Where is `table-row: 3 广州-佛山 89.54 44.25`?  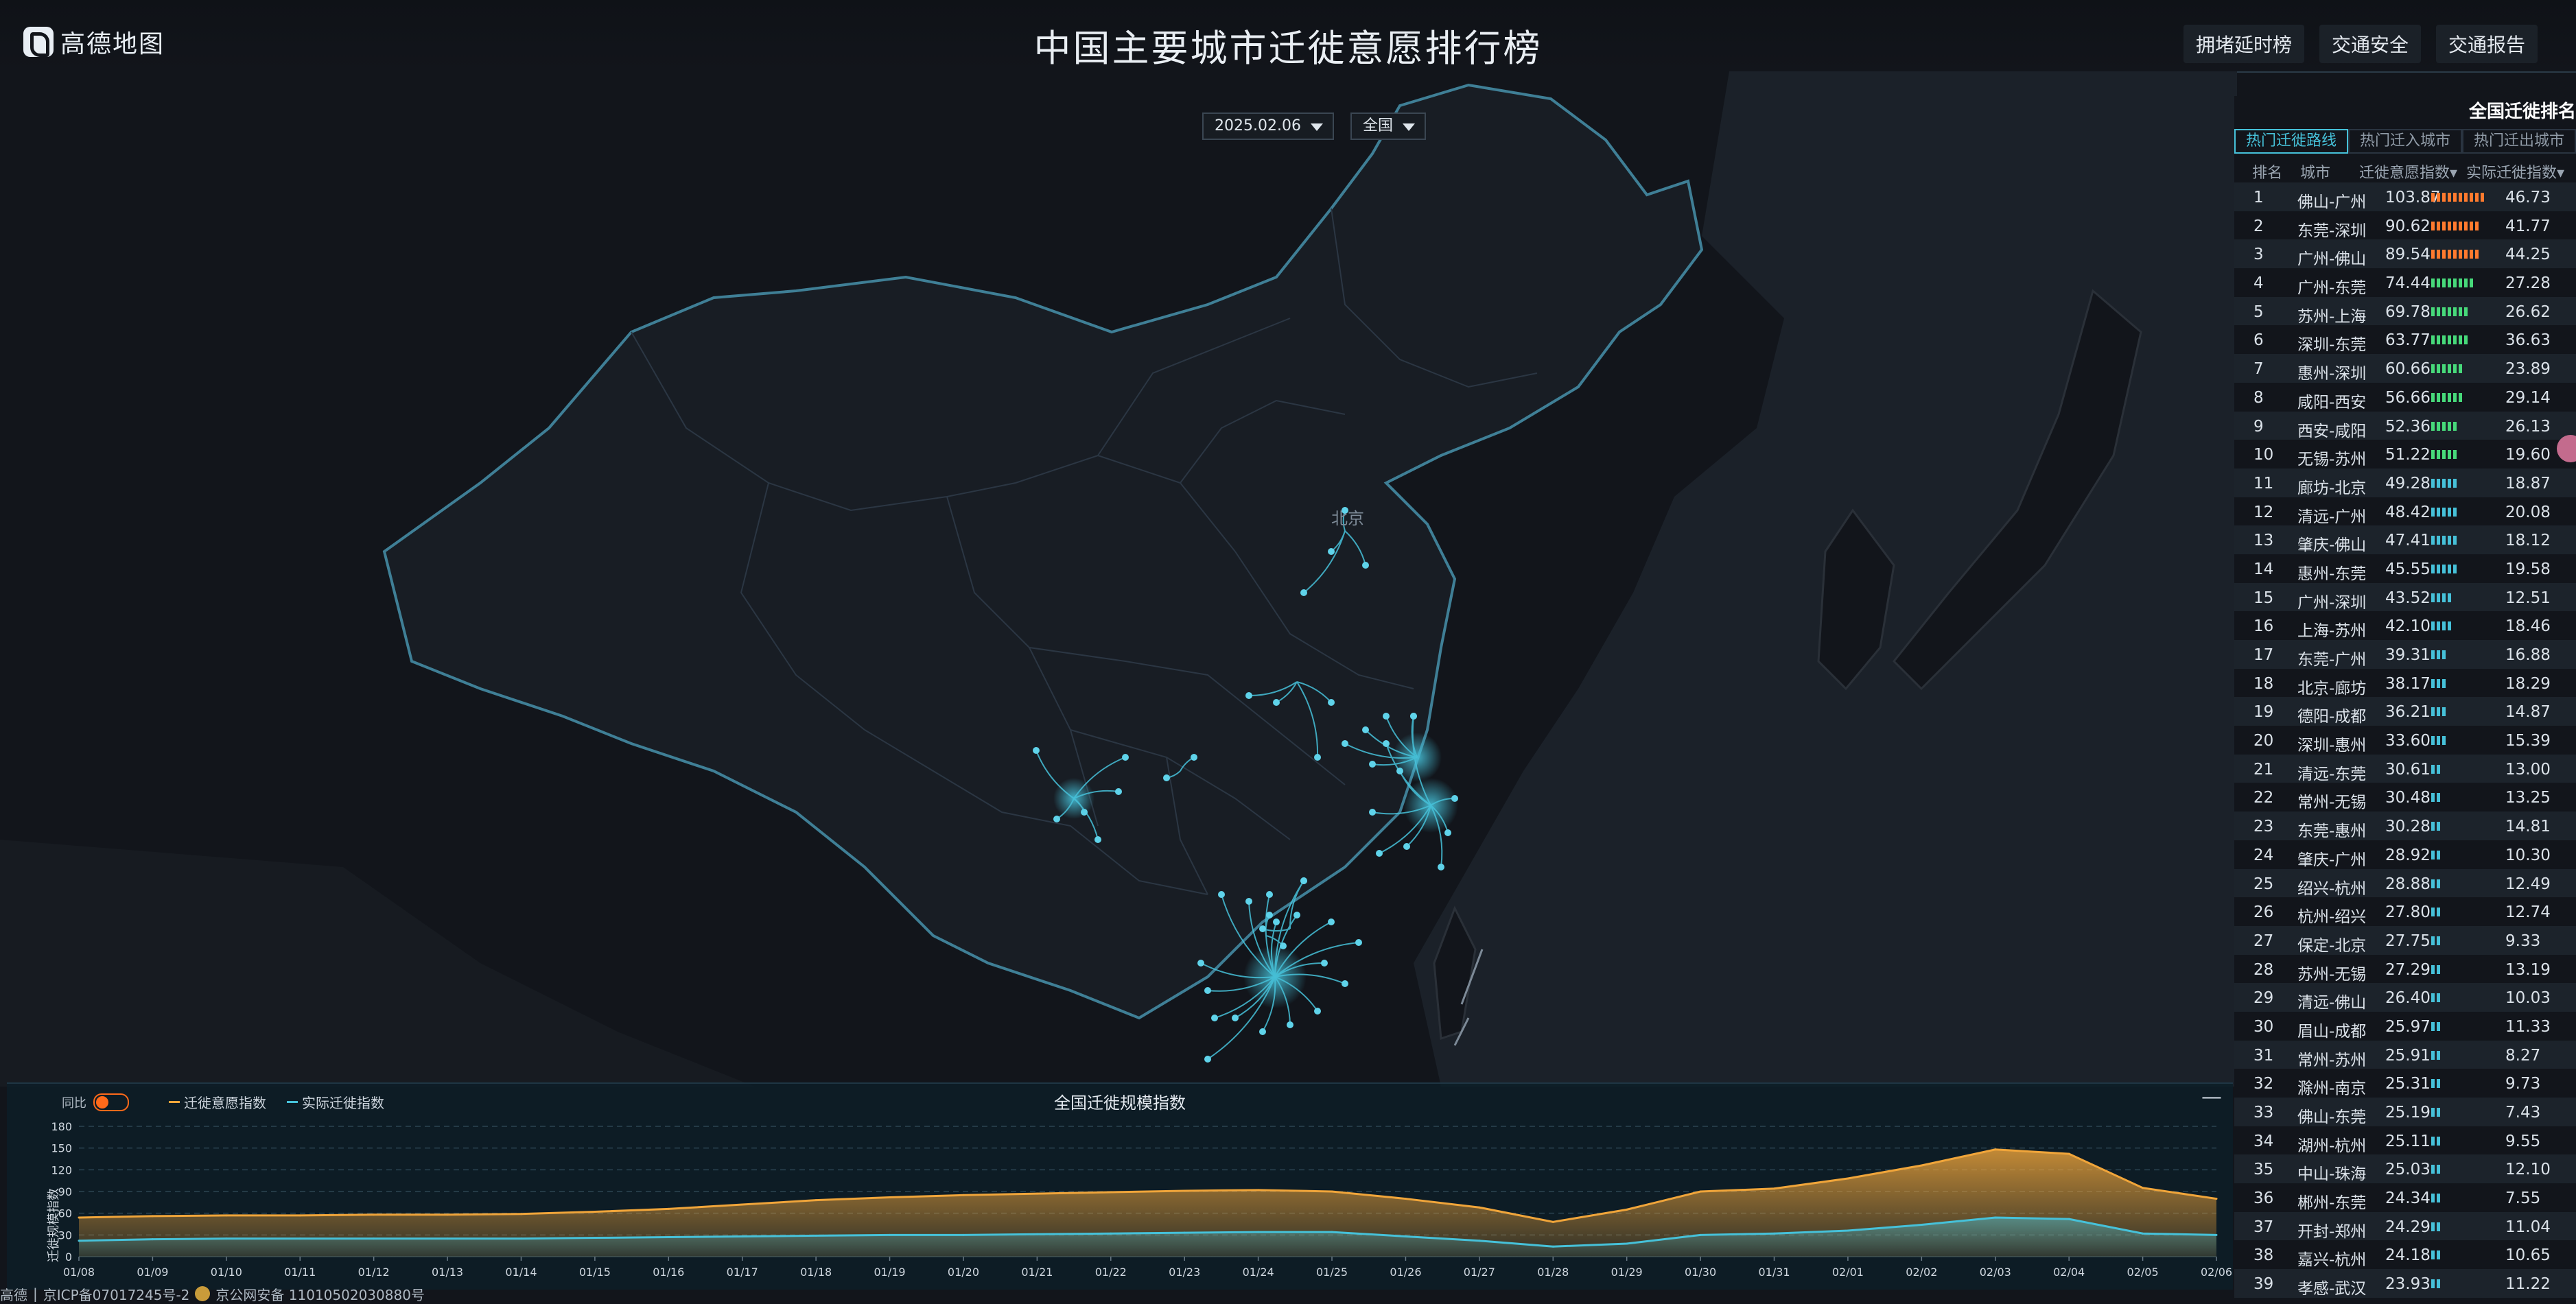
table-row: 3 广州-佛山 89.54 44.25 is located at coordinates (2405, 253).